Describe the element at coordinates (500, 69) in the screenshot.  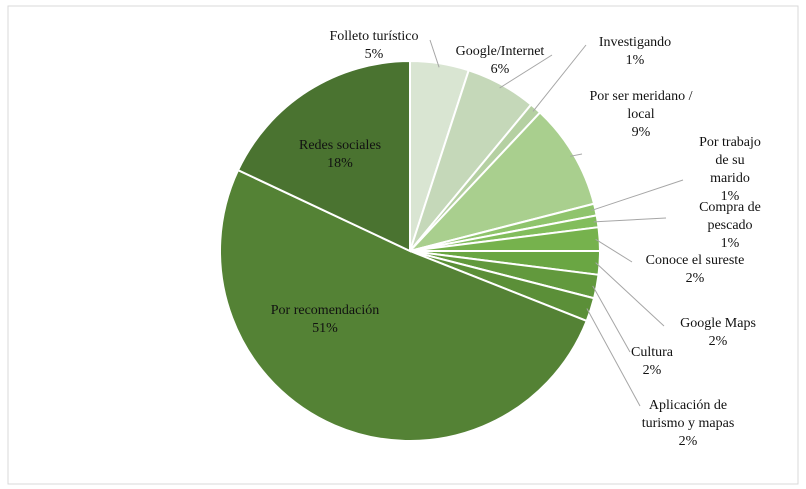
I see `value-label: 6%` at that location.